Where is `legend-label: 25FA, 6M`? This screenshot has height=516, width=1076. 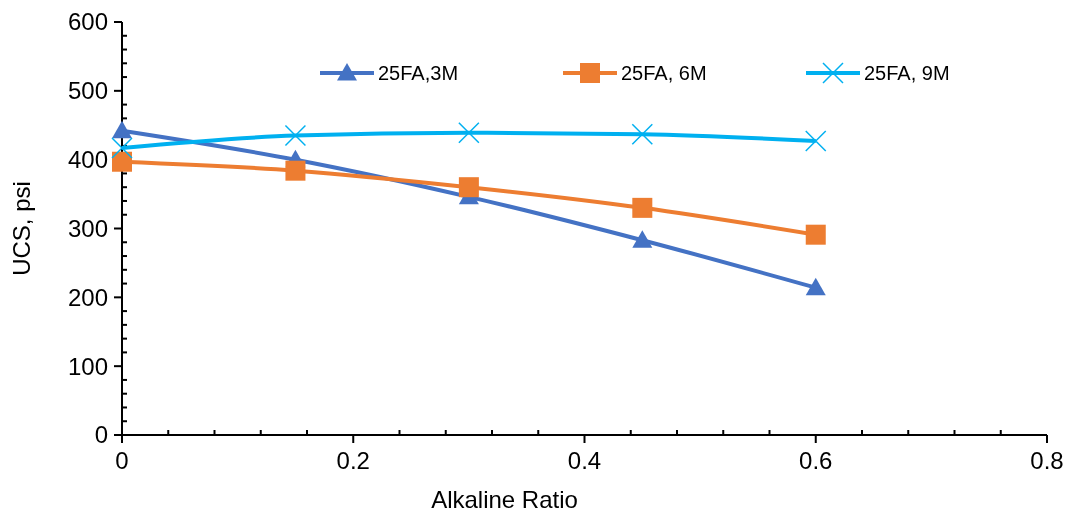 legend-label: 25FA, 6M is located at coordinates (664, 73).